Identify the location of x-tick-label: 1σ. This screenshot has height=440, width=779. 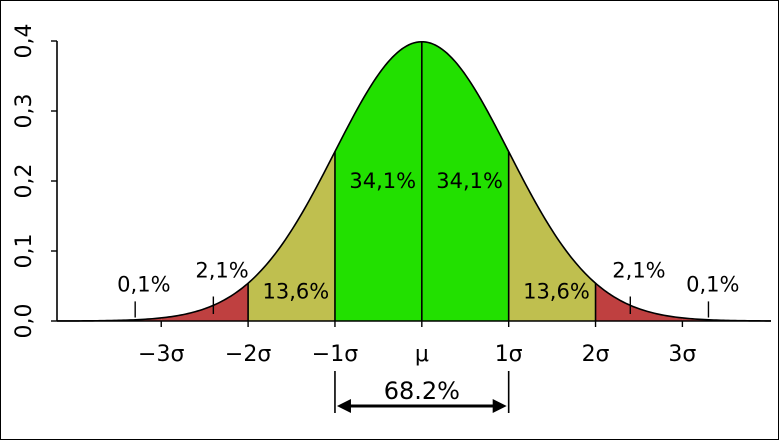
(509, 354).